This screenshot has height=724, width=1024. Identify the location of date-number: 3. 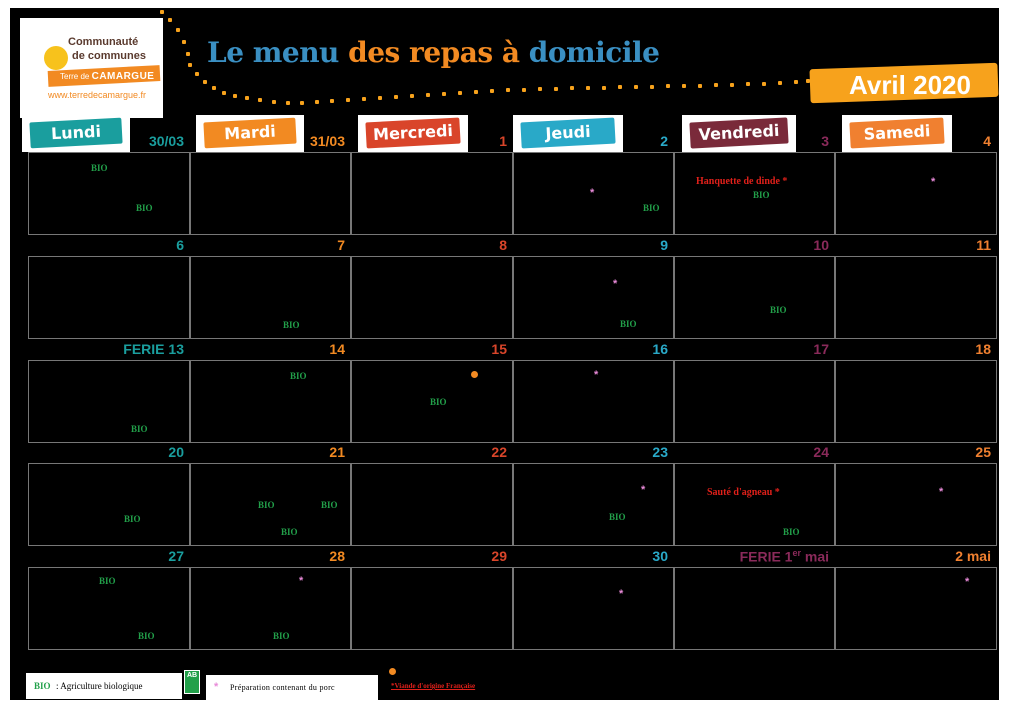
(825, 141).